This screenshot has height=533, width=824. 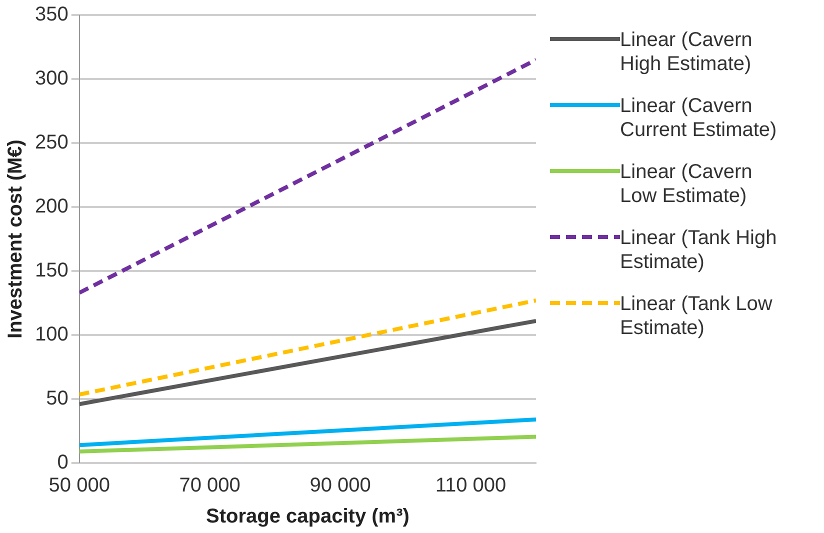 I want to click on y-tick-label: 300, so click(x=51, y=79).